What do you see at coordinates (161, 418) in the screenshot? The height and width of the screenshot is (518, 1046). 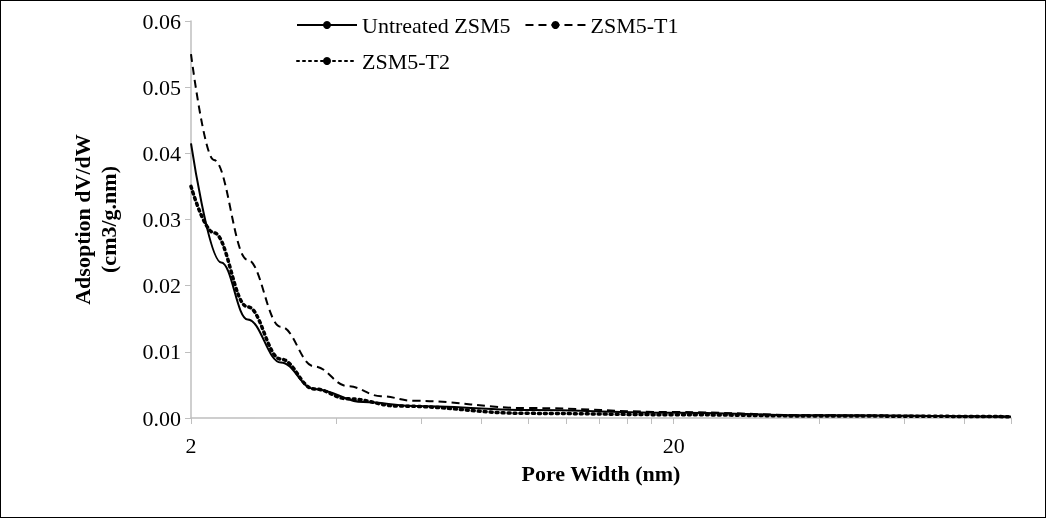 I see `y-tick-label: 0.00` at bounding box center [161, 418].